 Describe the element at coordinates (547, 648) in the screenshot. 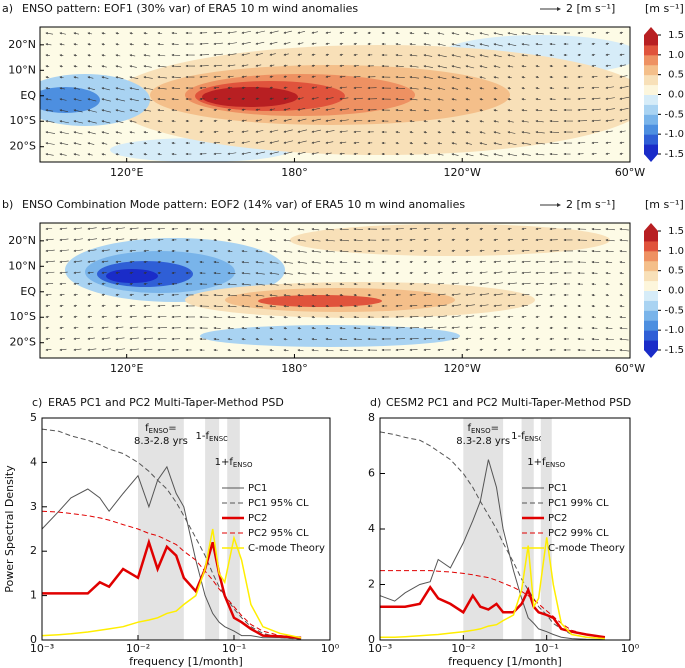

I see `x-tick-label: 10⁻¹` at that location.